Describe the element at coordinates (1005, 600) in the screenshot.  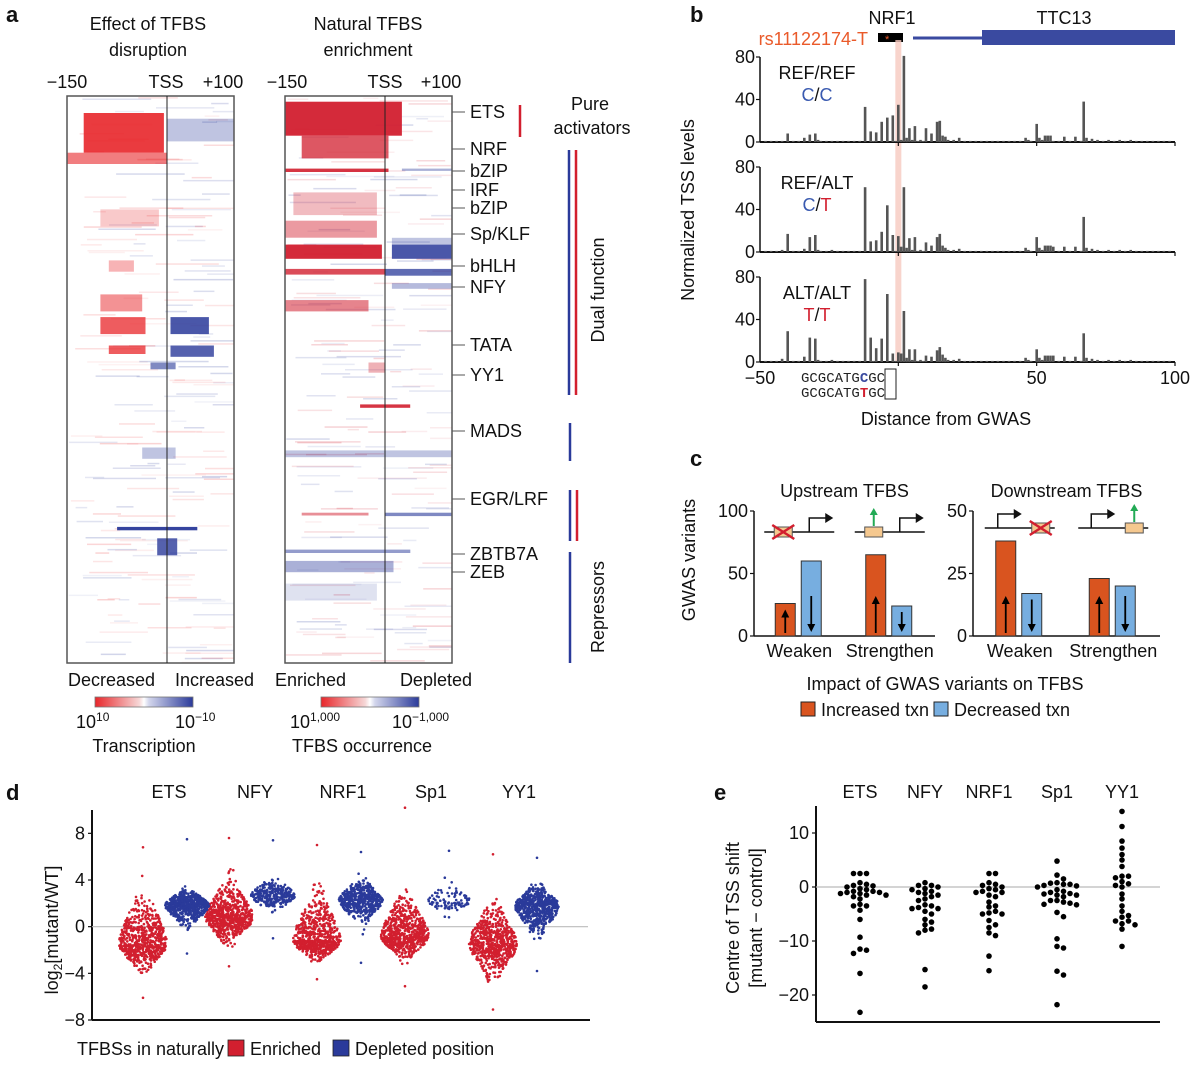
I see `arrow-up-icon-head` at that location.